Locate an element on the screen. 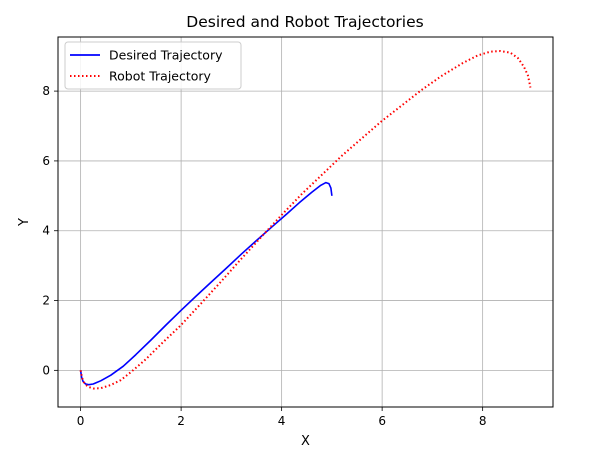 The width and height of the screenshot is (595, 461). y-tick-label: 4 is located at coordinates (46, 231).